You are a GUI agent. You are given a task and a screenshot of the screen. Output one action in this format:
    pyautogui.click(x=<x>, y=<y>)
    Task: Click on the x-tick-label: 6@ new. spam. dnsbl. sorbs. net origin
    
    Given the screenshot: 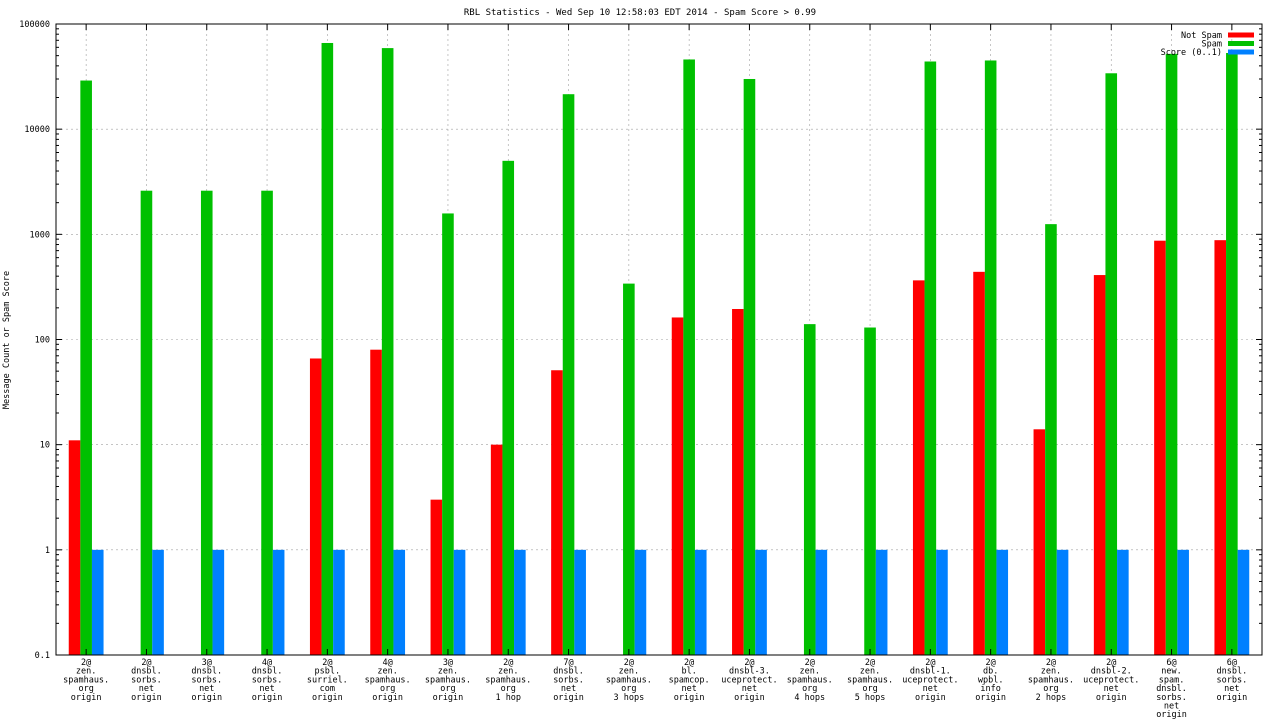 What is the action you would take?
    pyautogui.click(x=1171, y=689)
    